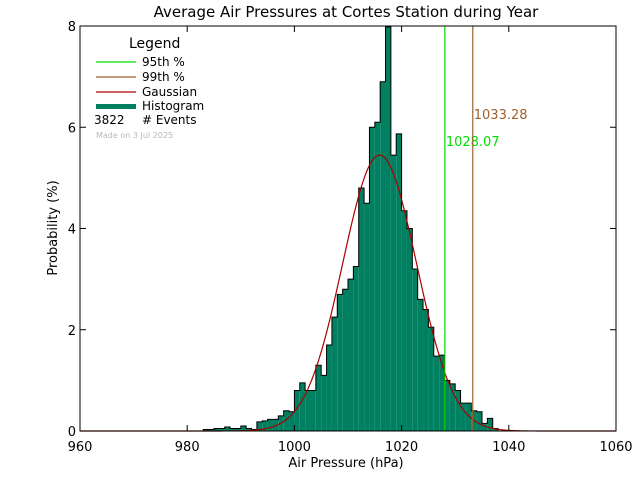  What do you see at coordinates (163, 62) in the screenshot?
I see `legend-label-95th: 95th %` at bounding box center [163, 62].